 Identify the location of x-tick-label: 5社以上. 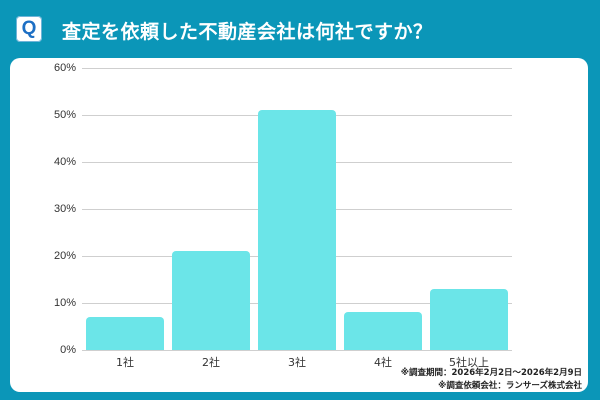
(469, 362).